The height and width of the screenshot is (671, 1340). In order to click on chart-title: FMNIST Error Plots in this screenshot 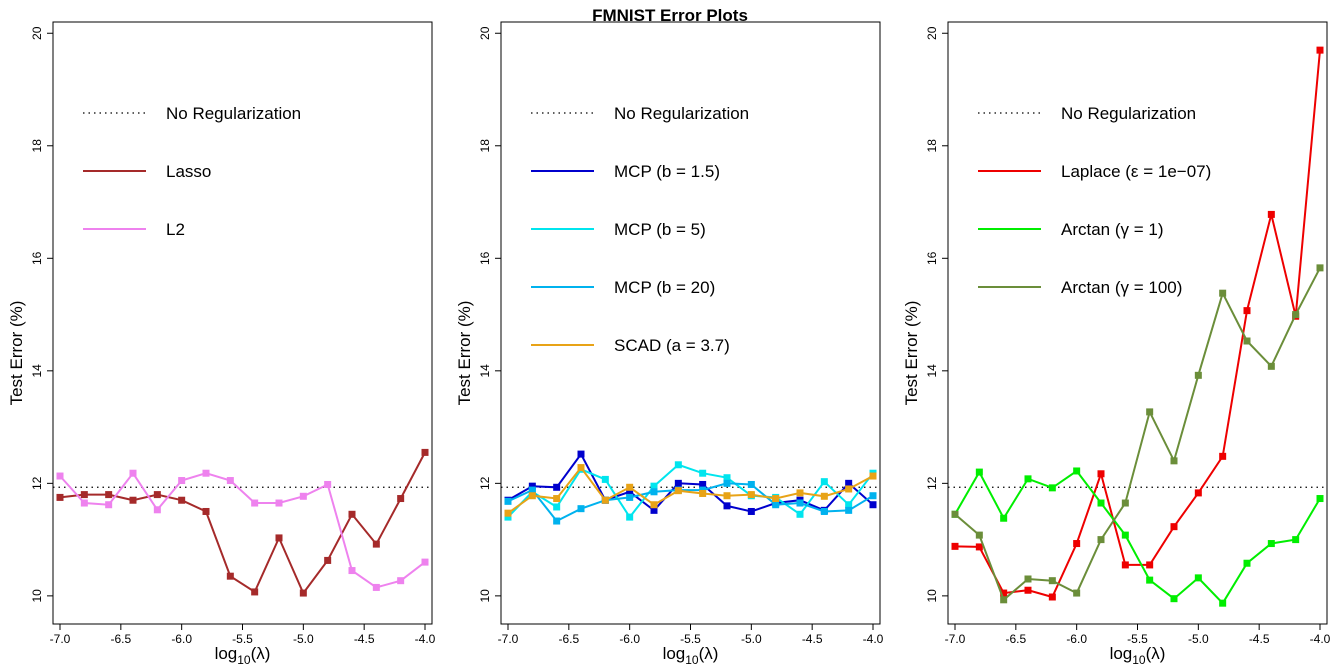, I will do `click(670, 15)`.